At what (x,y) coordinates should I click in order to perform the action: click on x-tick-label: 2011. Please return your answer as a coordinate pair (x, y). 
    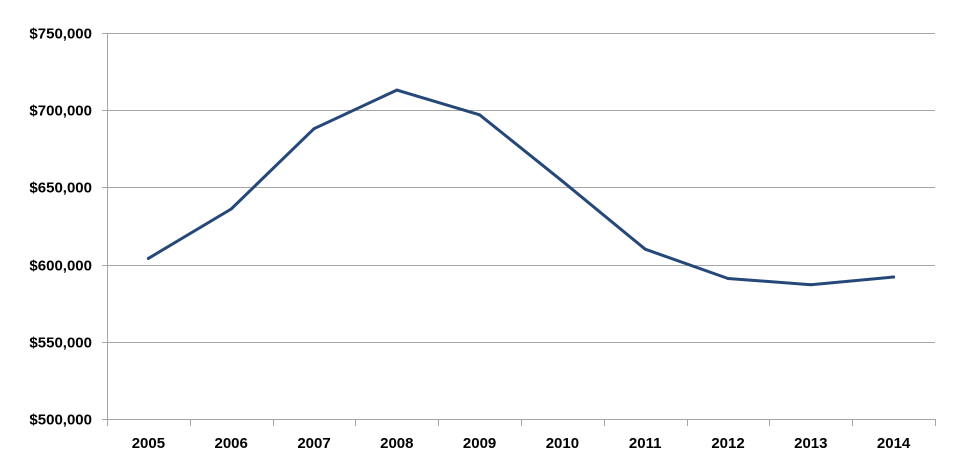
    Looking at the image, I should click on (645, 443).